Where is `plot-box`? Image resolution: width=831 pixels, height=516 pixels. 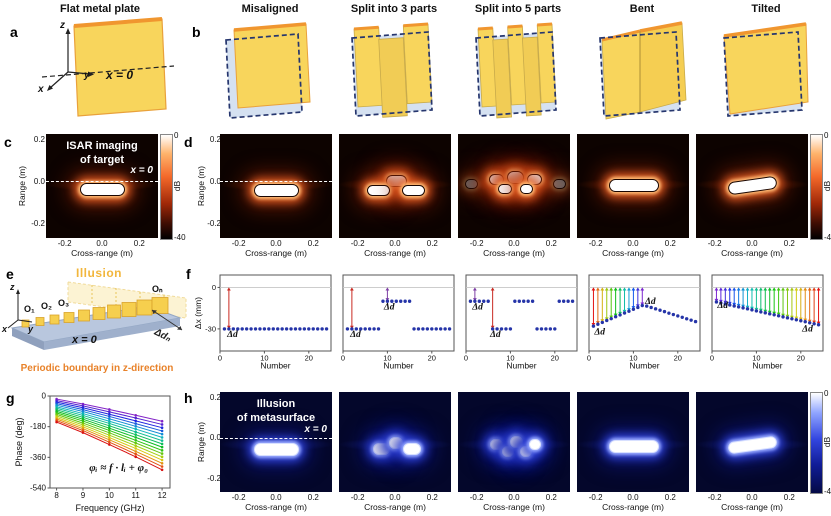 plot-box is located at coordinates (767, 313).